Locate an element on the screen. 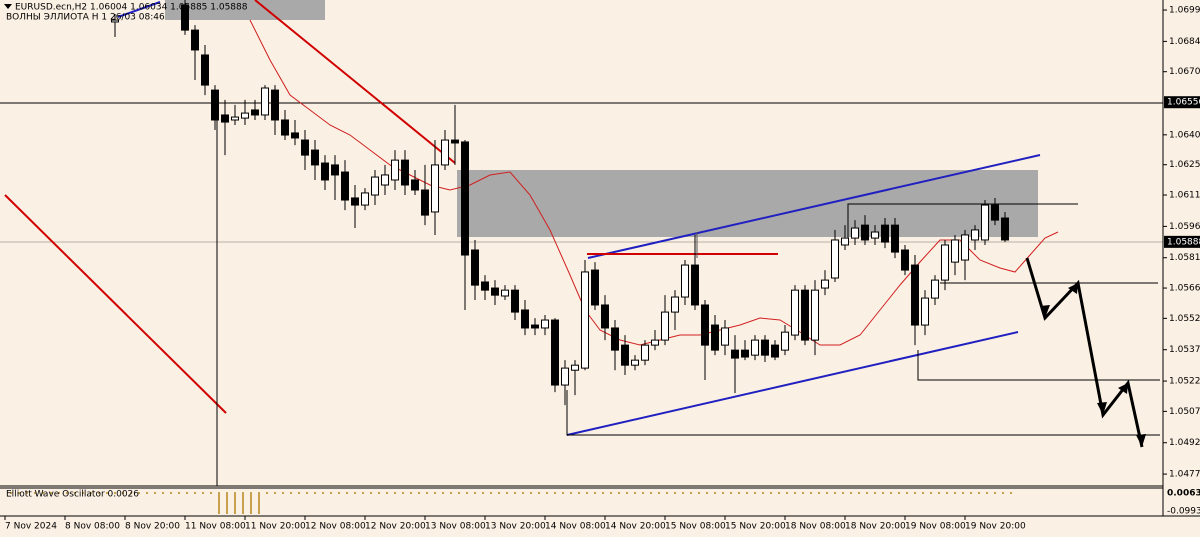 The width and height of the screenshot is (1200, 537). x-tick-label: 19 Nov 08:00 is located at coordinates (935, 527).